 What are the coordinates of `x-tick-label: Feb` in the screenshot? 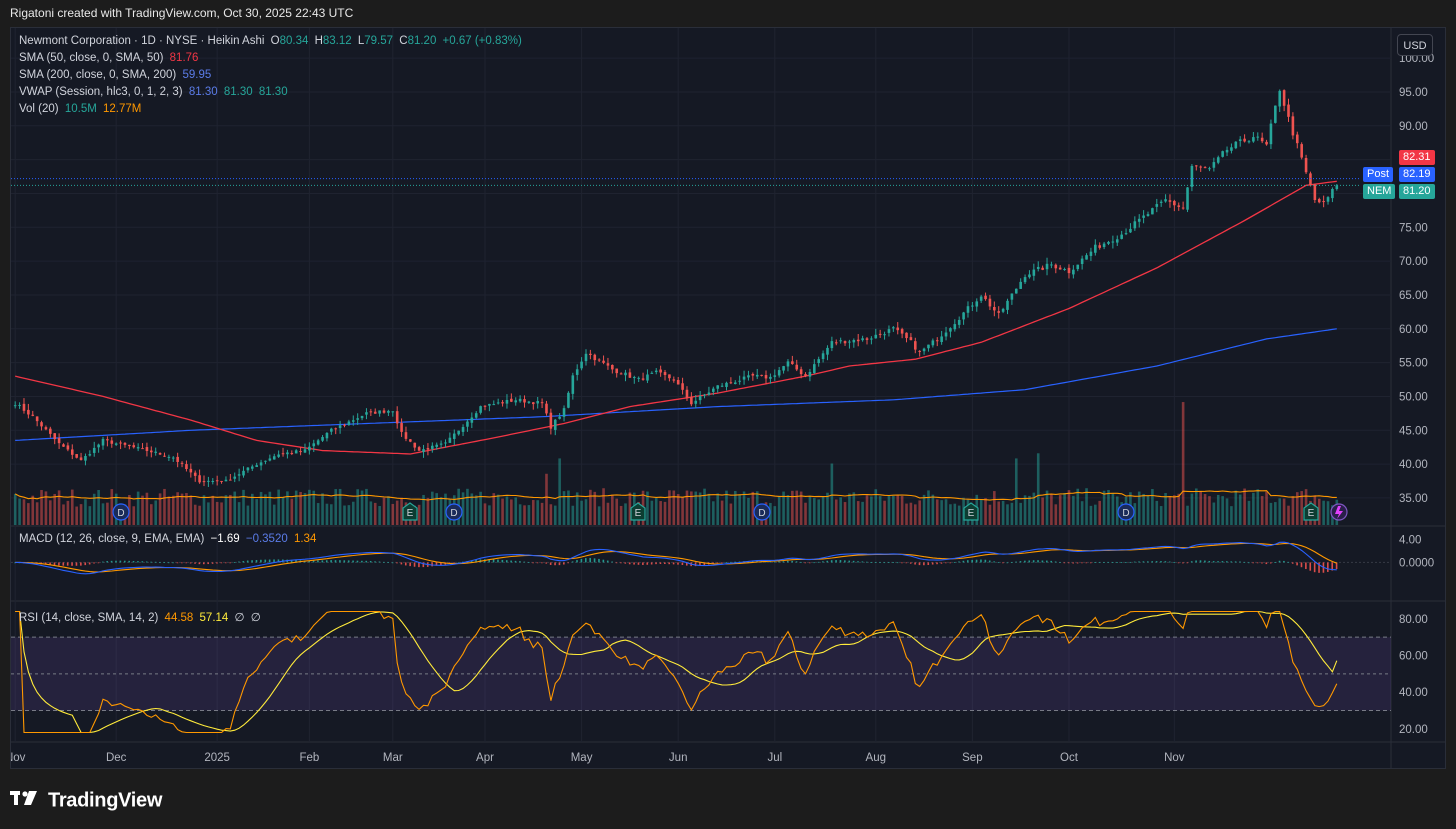 It's located at (309, 758).